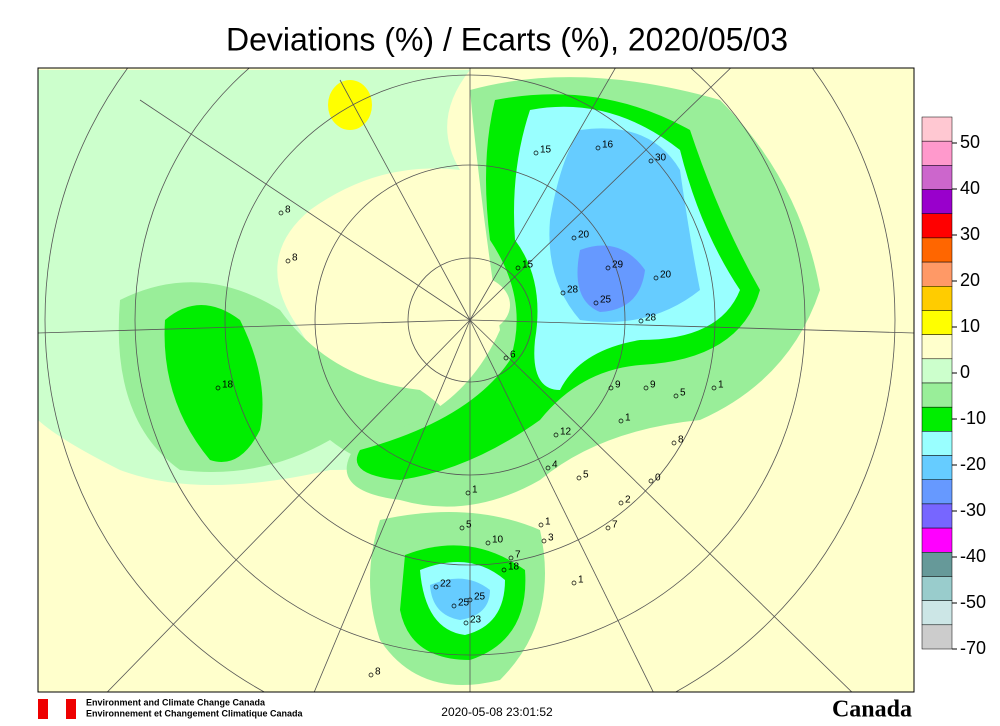 The width and height of the screenshot is (1000, 726). I want to click on flag-center, so click(57, 709).